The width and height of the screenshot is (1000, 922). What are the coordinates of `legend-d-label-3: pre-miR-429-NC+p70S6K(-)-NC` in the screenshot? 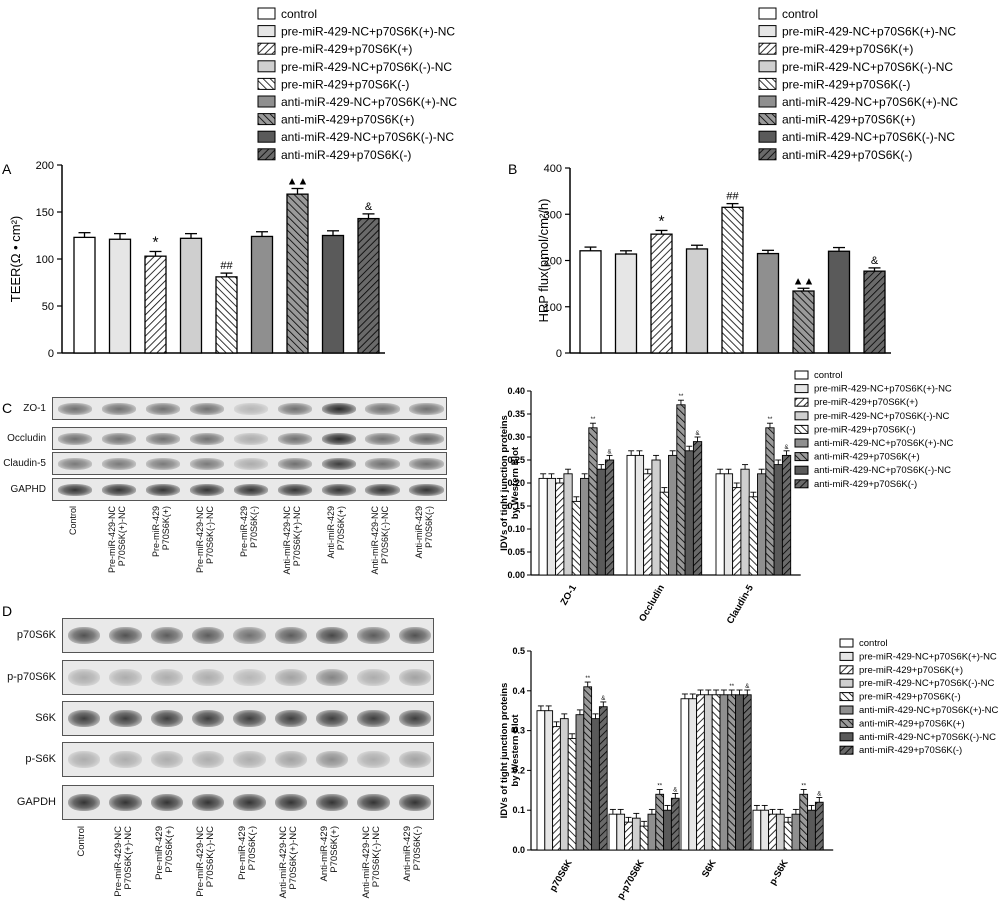 It's located at (927, 683).